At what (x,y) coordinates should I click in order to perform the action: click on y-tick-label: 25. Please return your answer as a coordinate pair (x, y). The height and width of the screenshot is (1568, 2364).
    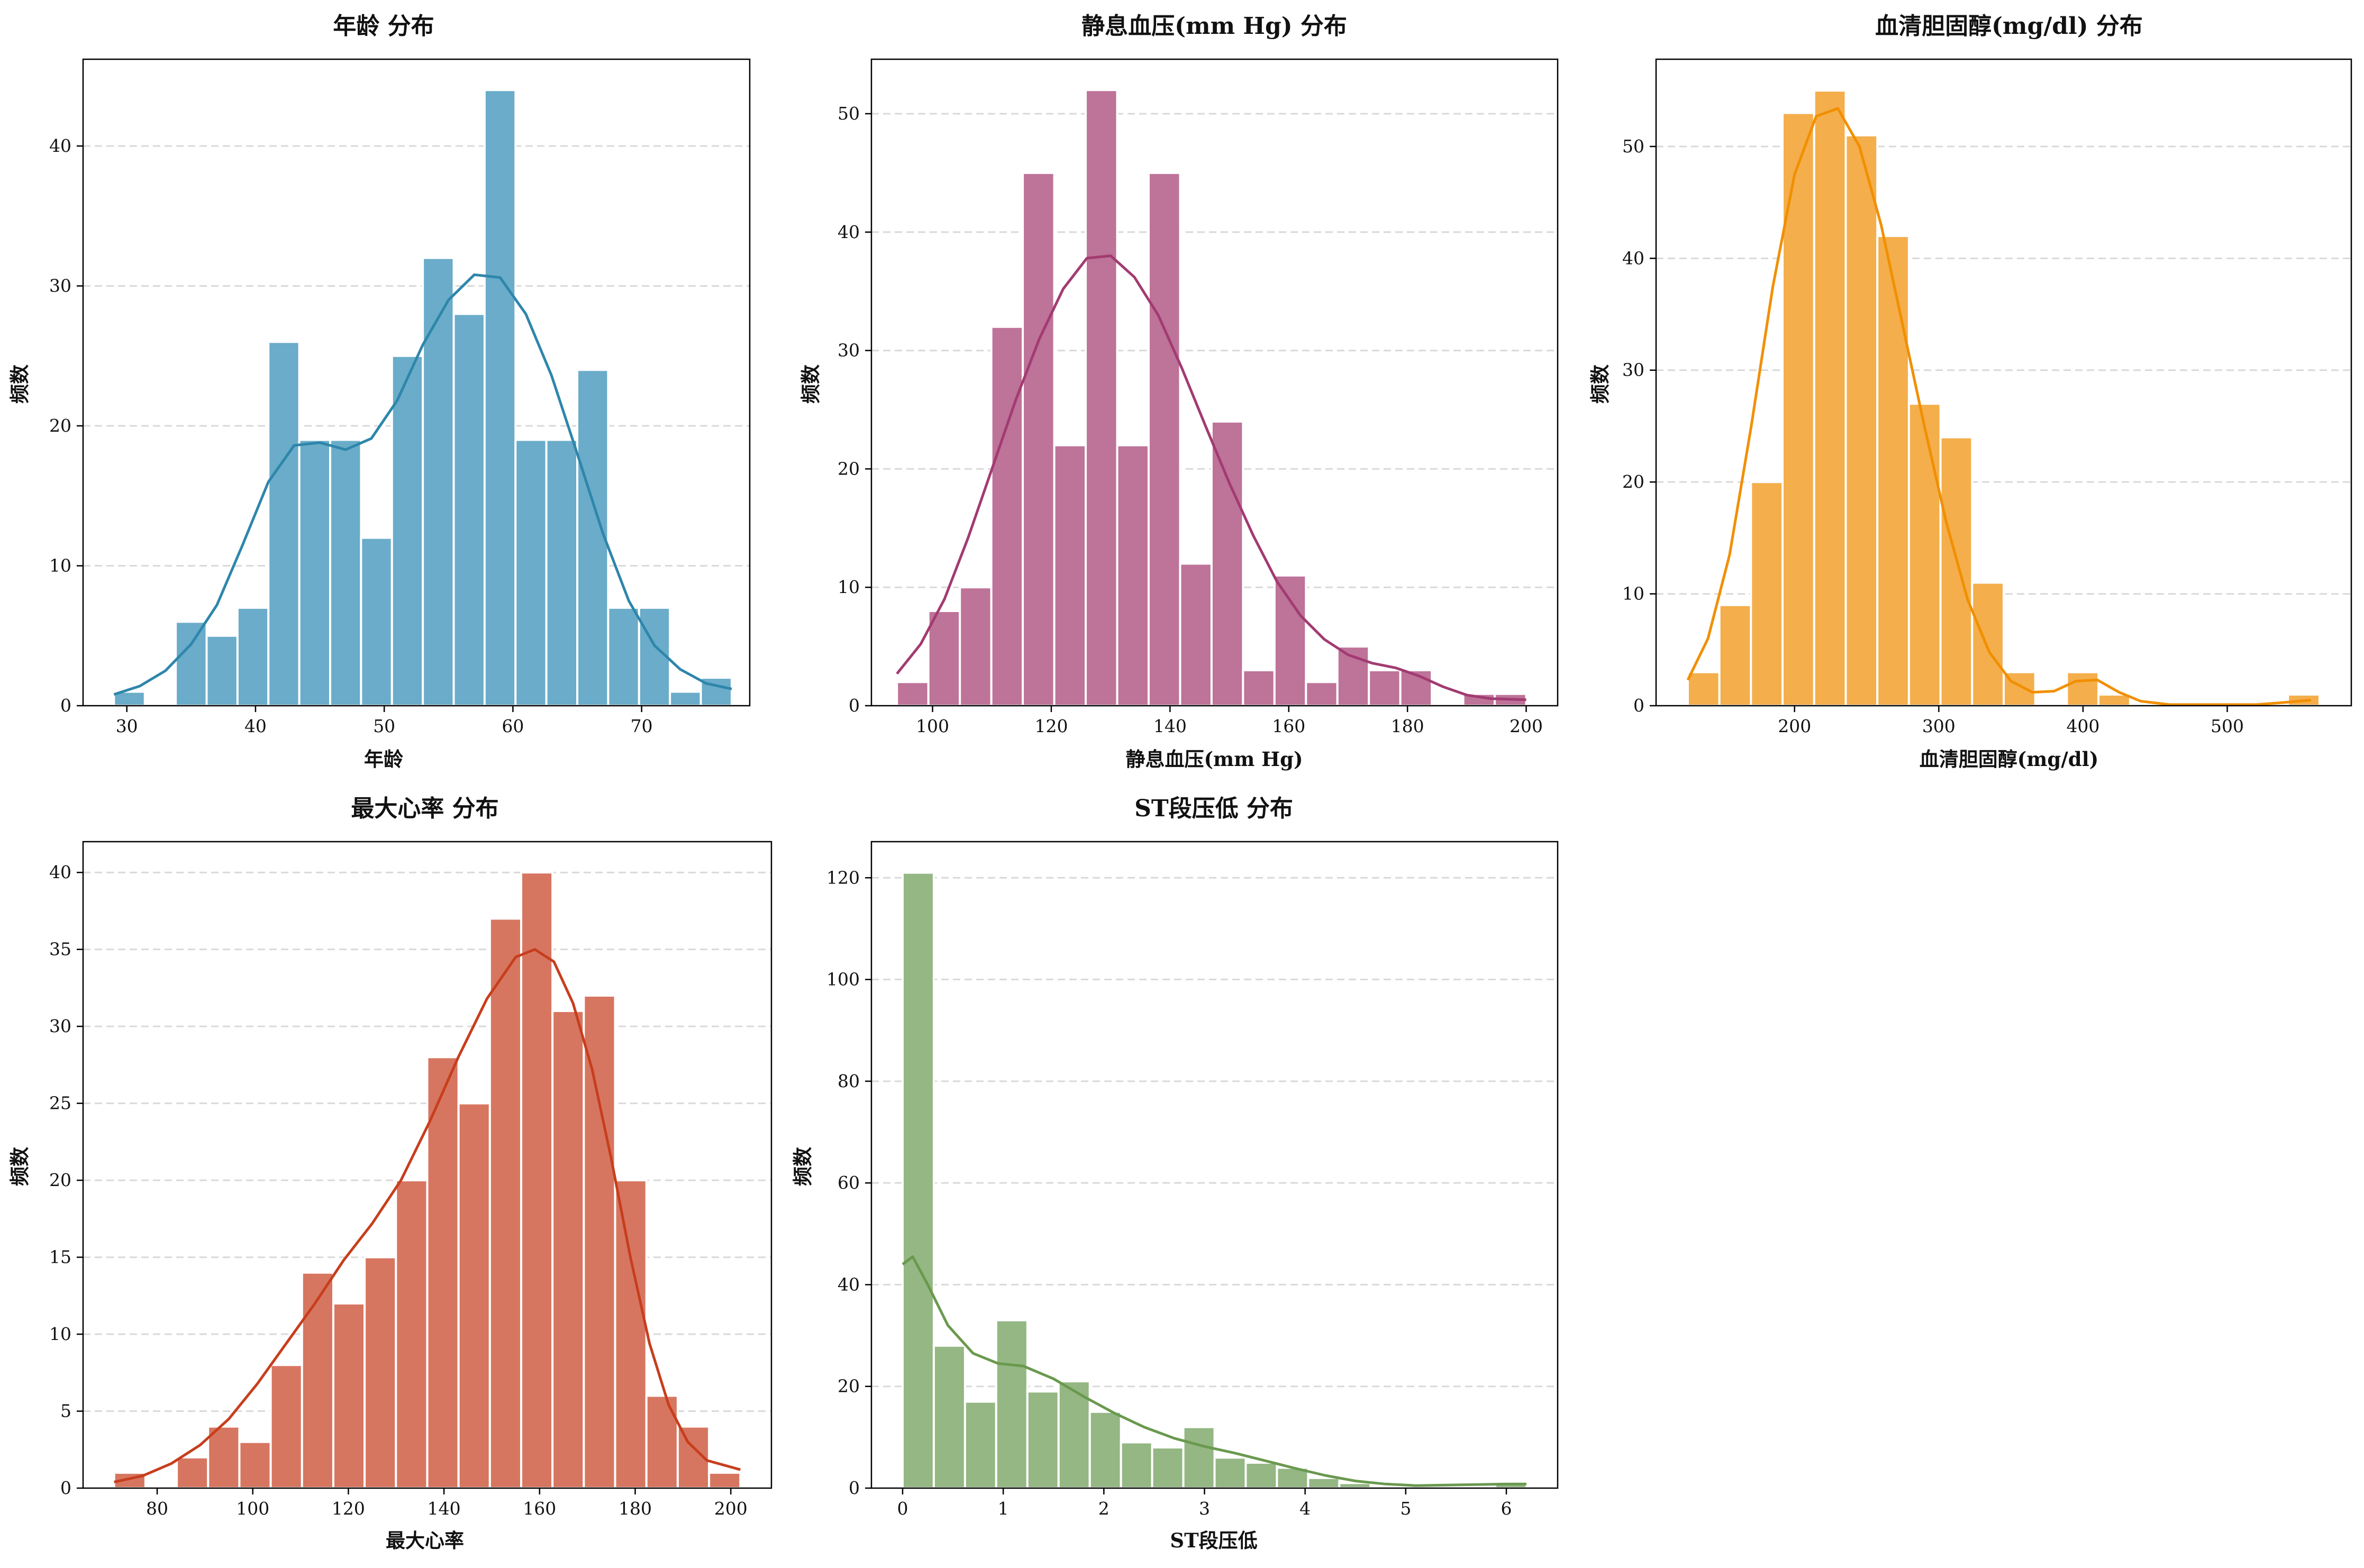
    Looking at the image, I should click on (60, 1103).